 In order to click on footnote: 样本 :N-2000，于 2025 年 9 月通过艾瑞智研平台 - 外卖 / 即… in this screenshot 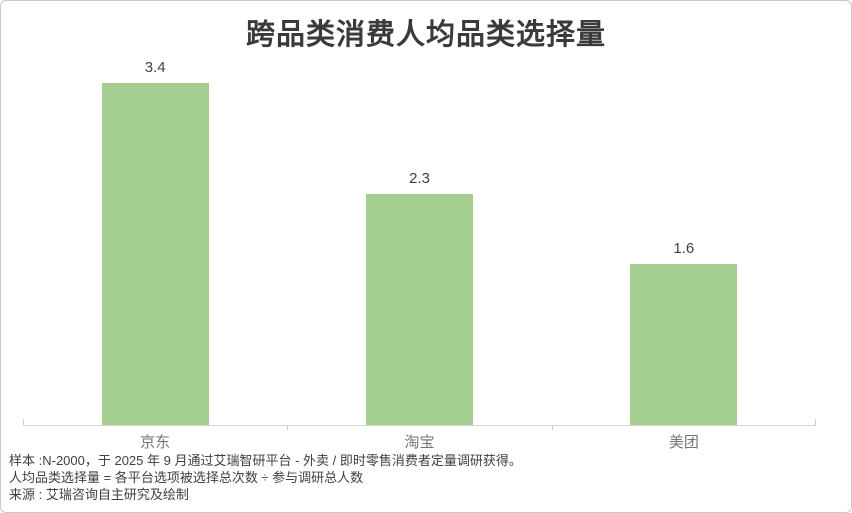, I will do `click(424, 477)`.